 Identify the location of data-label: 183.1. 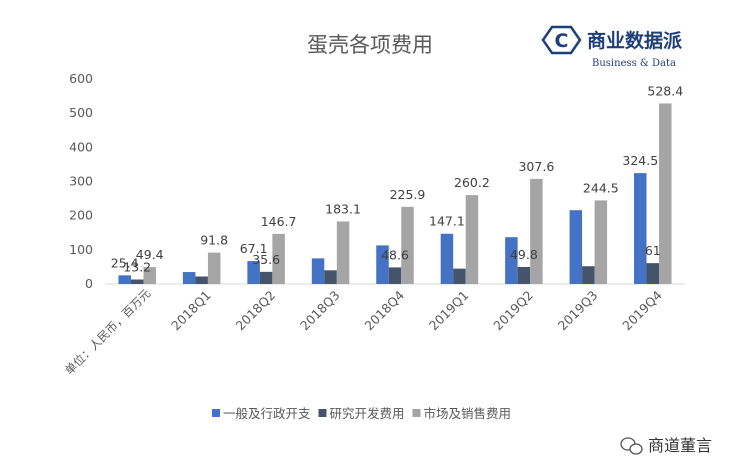
(343, 208).